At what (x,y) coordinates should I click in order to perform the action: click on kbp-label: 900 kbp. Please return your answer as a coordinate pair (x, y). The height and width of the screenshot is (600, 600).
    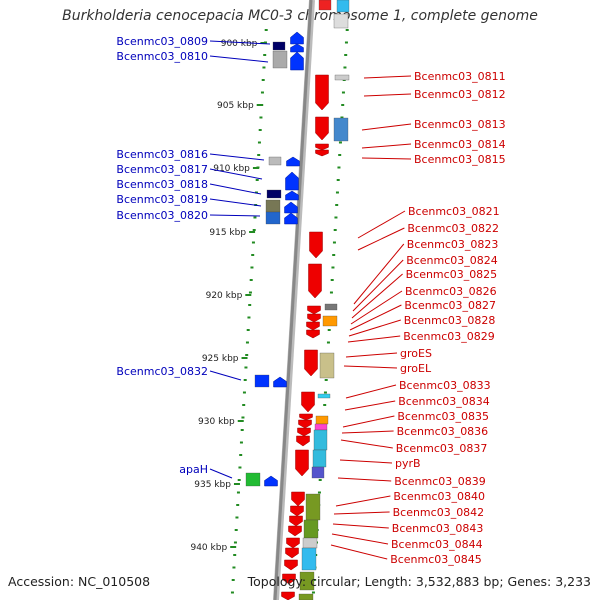
    Looking at the image, I should click on (239, 44).